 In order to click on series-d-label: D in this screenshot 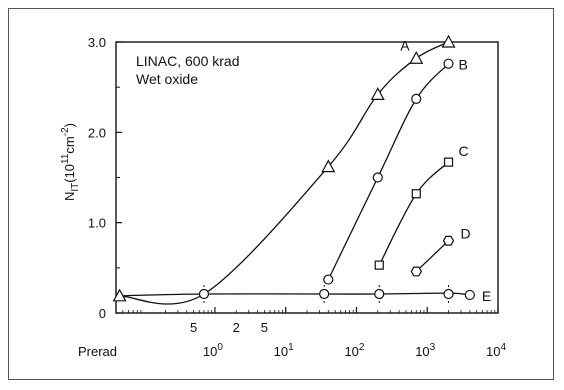, I will do `click(466, 234)`.